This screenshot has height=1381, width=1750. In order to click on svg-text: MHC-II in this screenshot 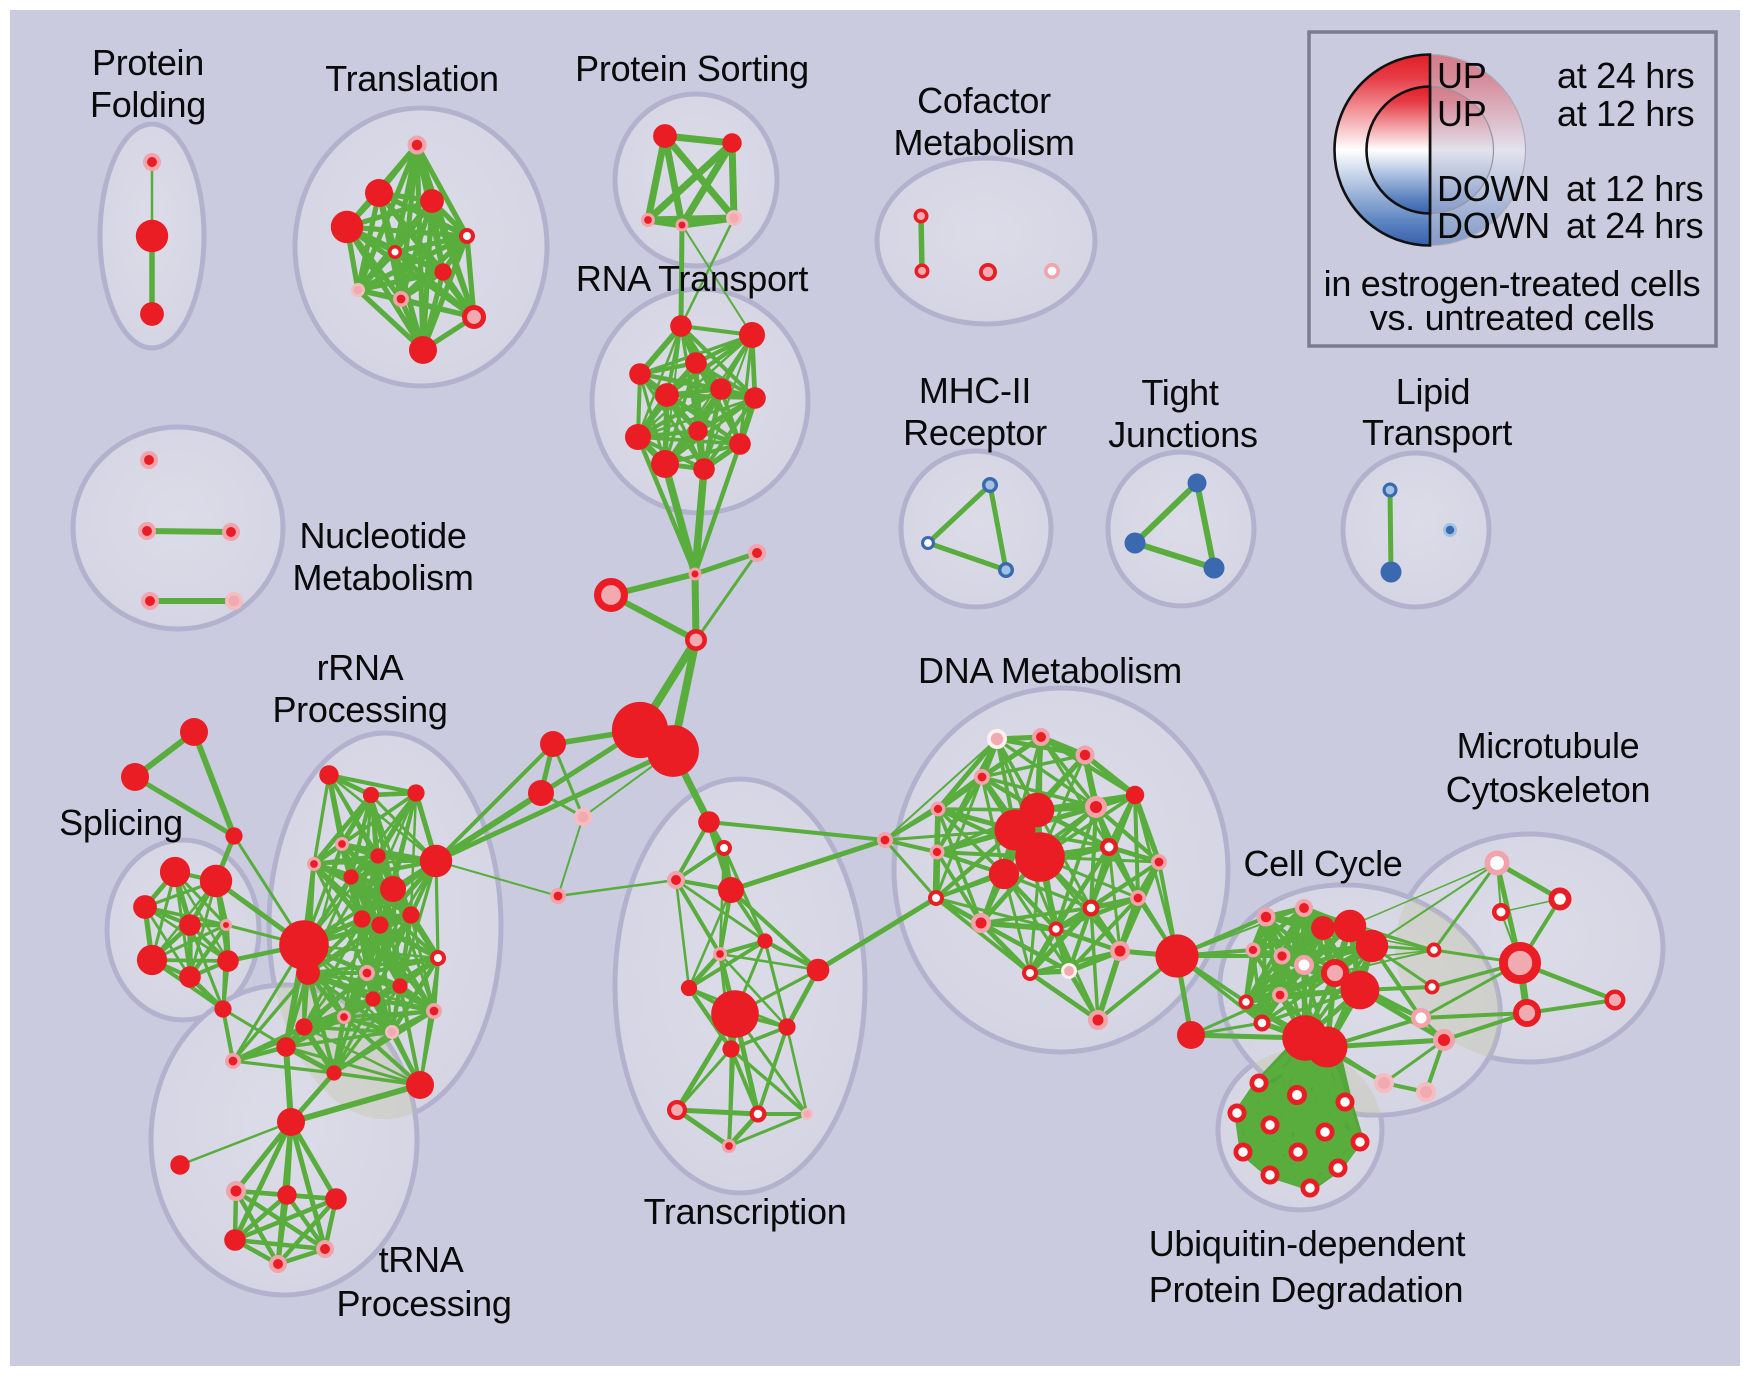, I will do `click(975, 390)`.